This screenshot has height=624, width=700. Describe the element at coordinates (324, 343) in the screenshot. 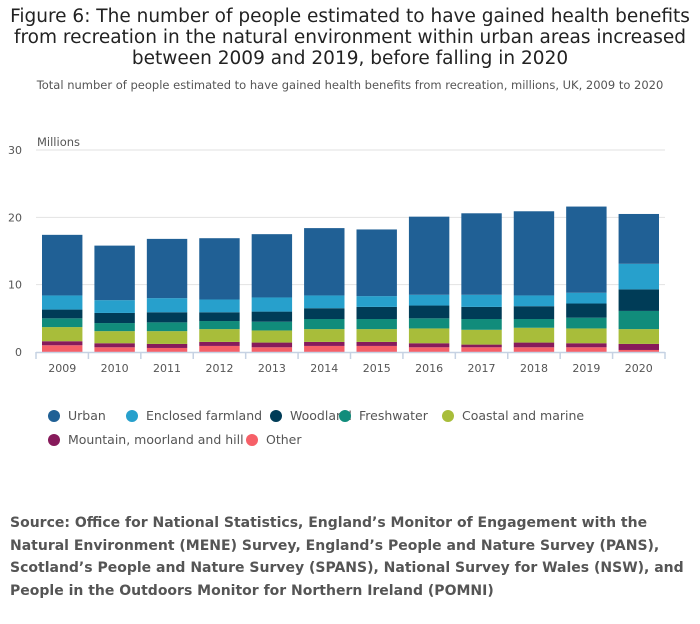

I see `bar-segment-mountain-moorland-and-hill-2014` at that location.